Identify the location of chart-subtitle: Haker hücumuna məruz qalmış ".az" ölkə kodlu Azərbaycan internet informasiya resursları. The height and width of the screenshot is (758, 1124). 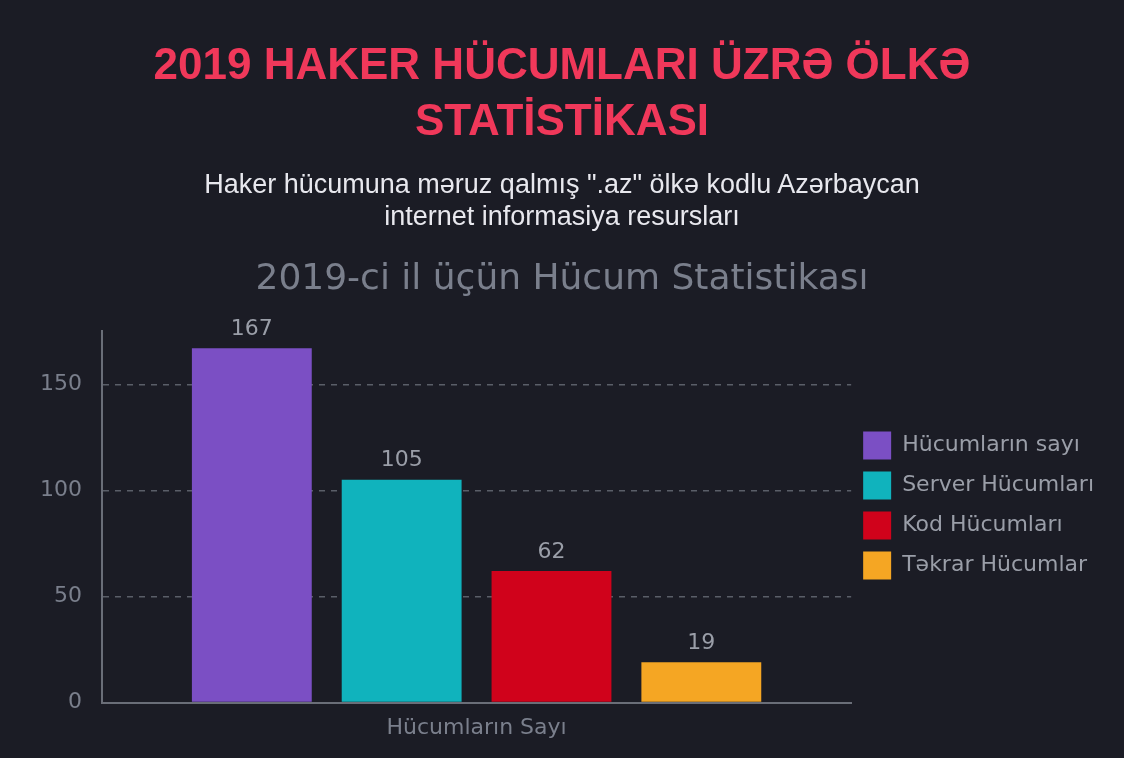
(562, 200).